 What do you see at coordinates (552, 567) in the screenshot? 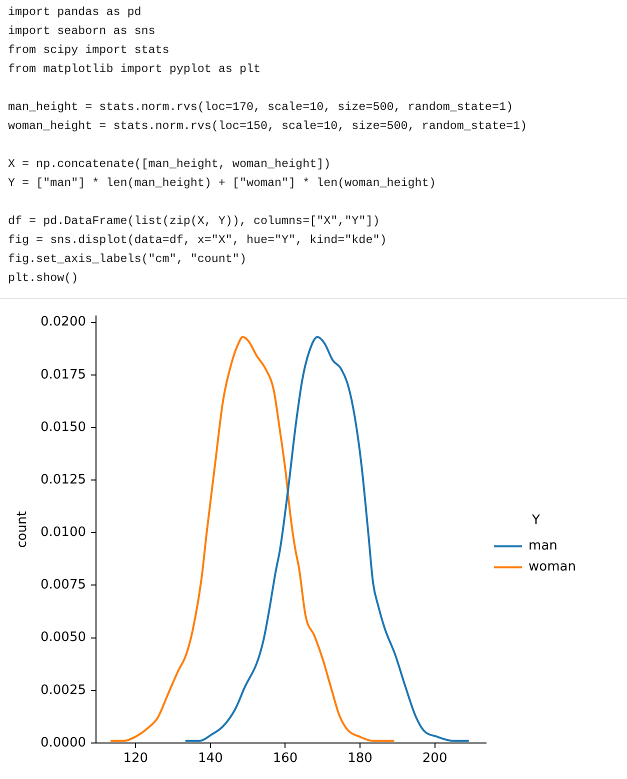
I see `legend-label: woman` at bounding box center [552, 567].